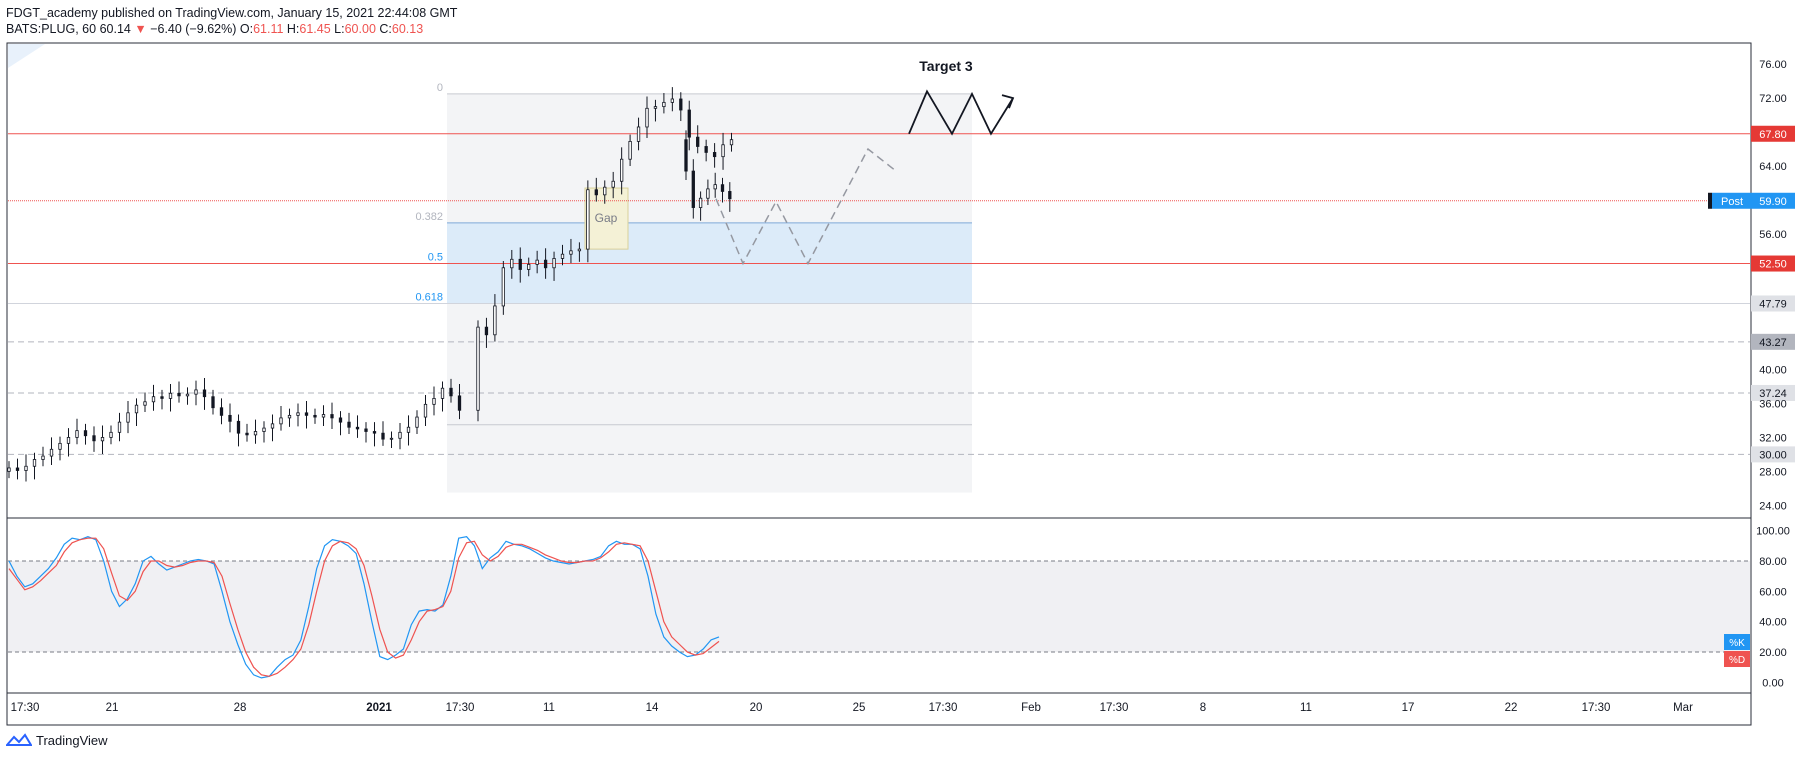 The height and width of the screenshot is (760, 1811). Describe the element at coordinates (1773, 472) in the screenshot. I see `price-tick-label: 28.00` at that location.